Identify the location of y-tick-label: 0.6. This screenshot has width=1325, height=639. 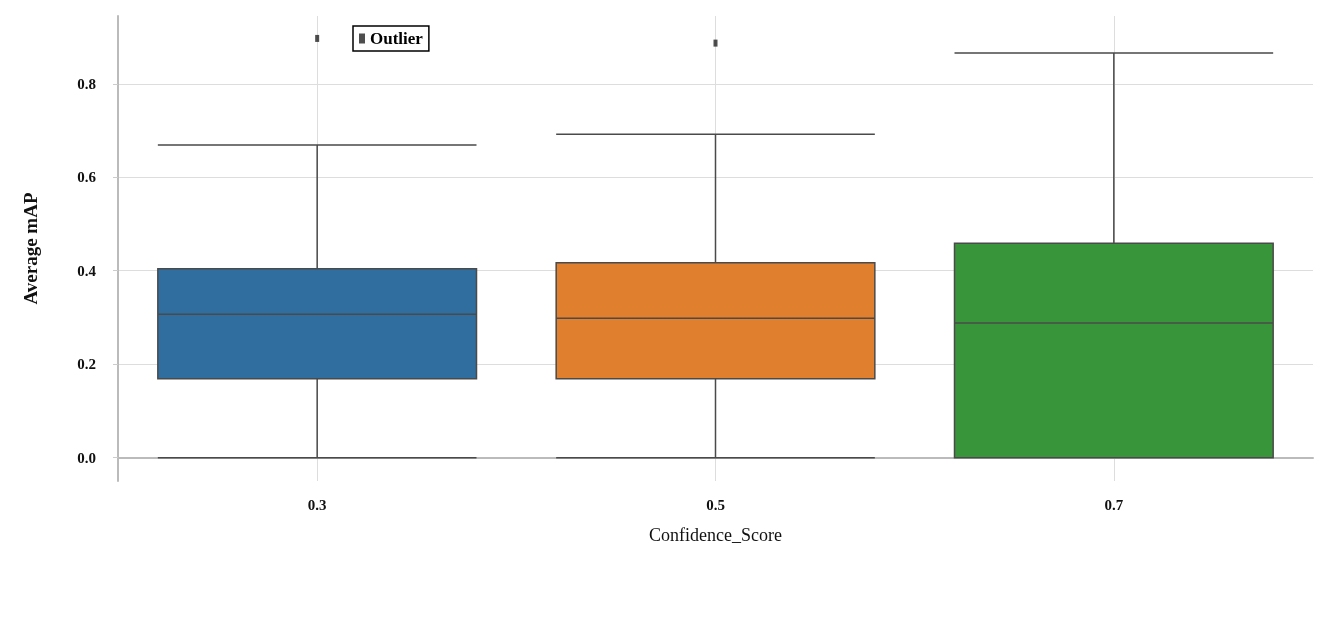
(87, 177).